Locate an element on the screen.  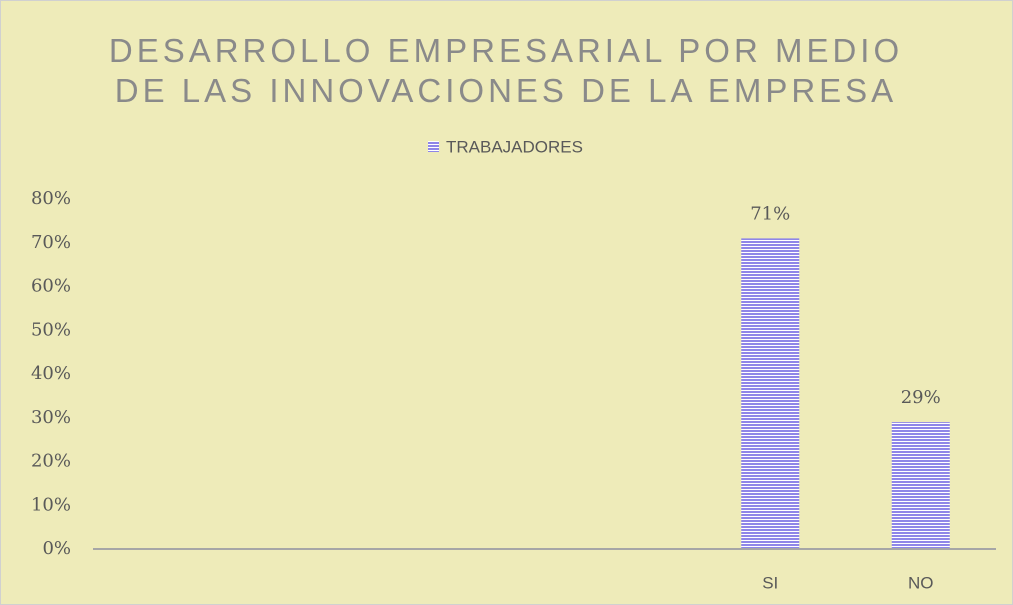
data-label: 71% is located at coordinates (770, 213).